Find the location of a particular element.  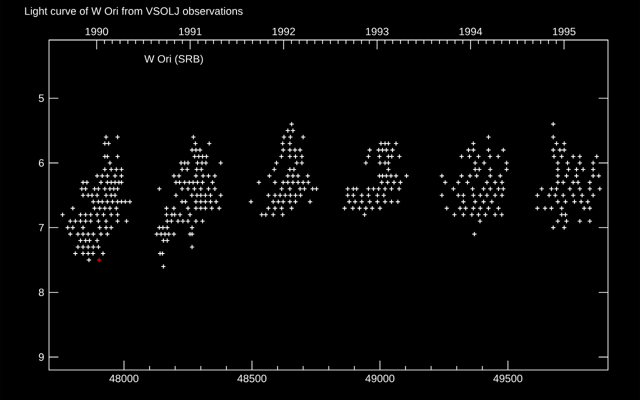

x2-tick-label: 1993 is located at coordinates (377, 32).